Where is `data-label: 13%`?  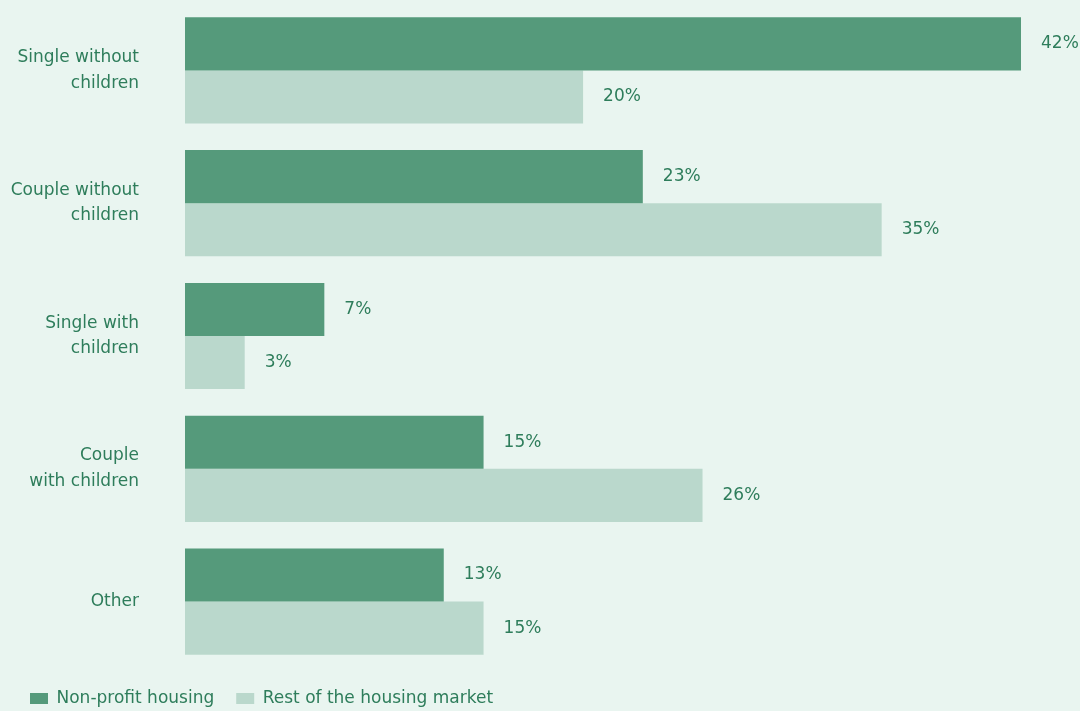
data-label: 13% is located at coordinates (482, 573).